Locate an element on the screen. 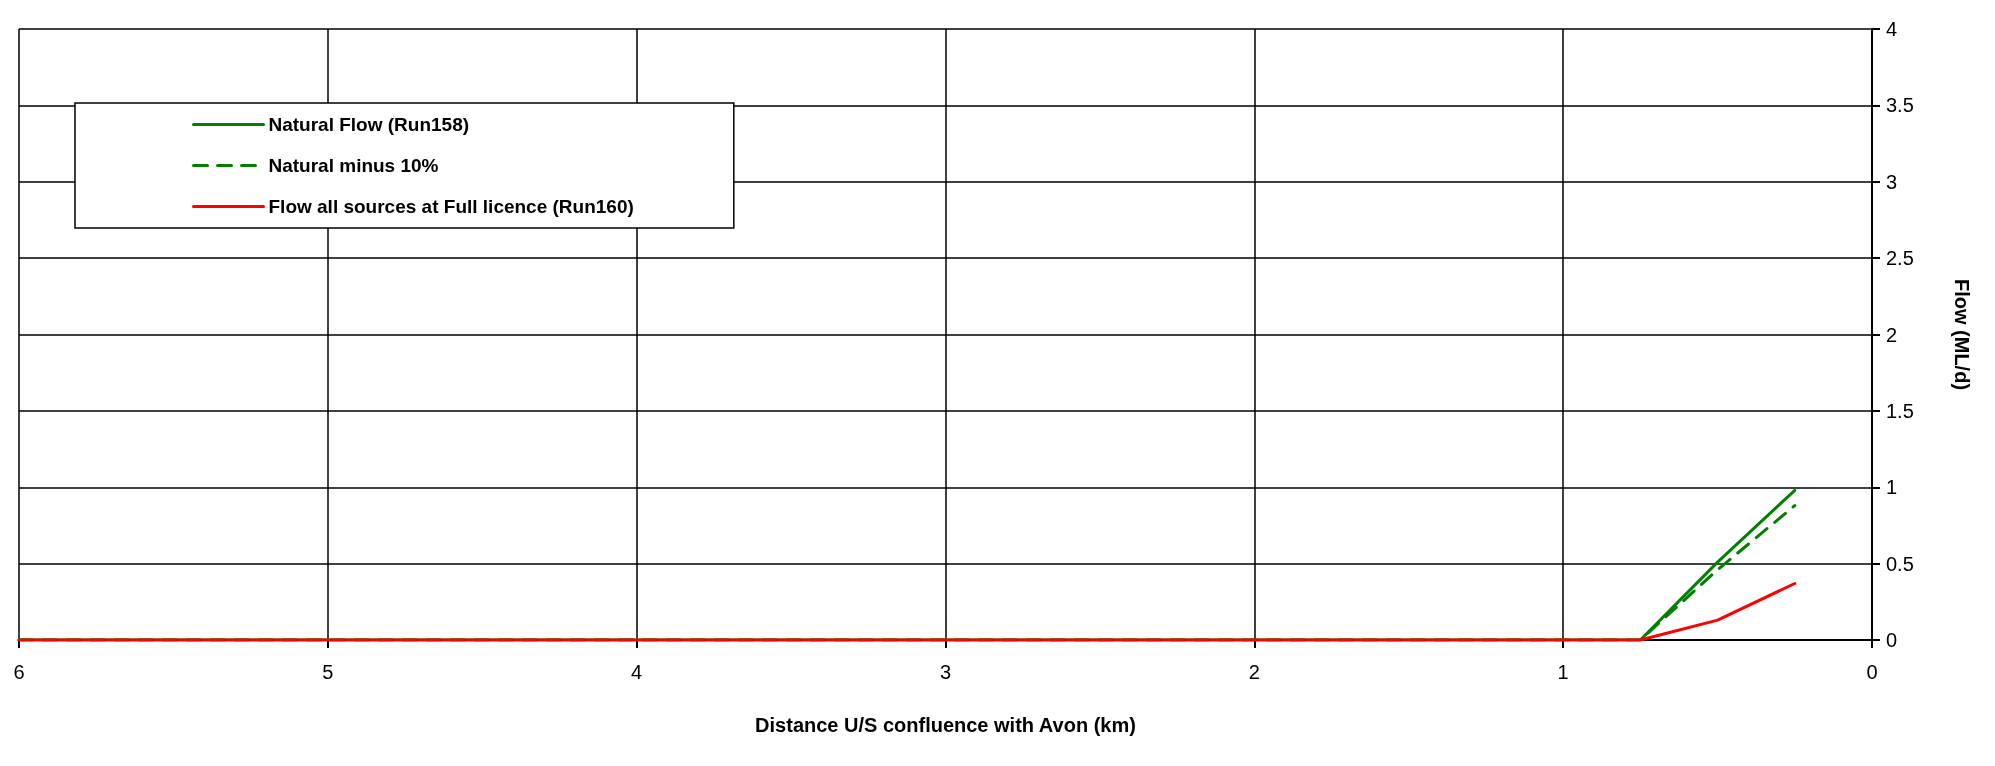  x-tick-label: 1 is located at coordinates (1563, 672).